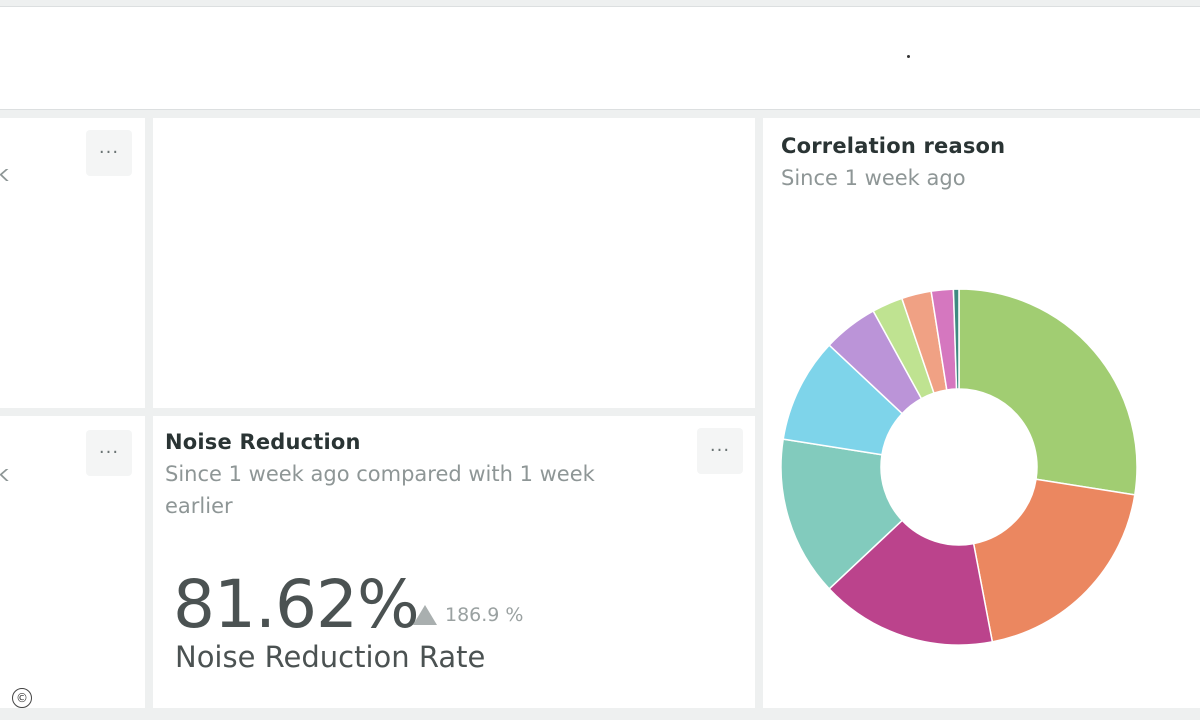 The width and height of the screenshot is (1200, 720). Describe the element at coordinates (893, 146) in the screenshot. I see `correlation-reason-title: Correlation reason` at that location.